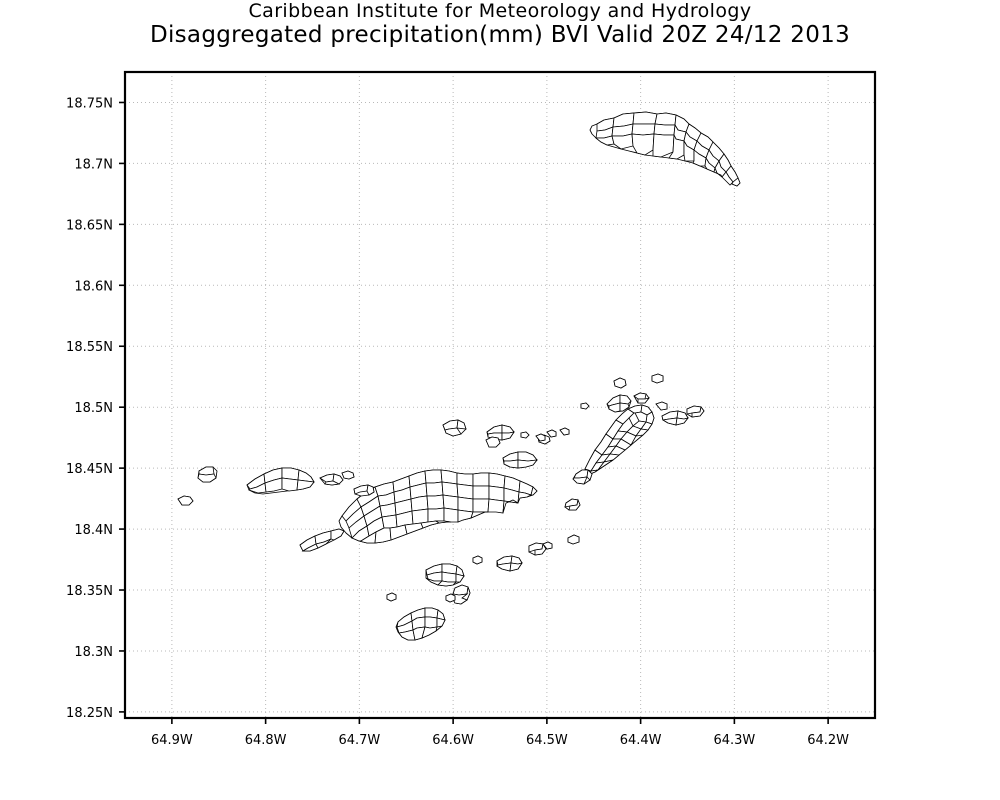 The height and width of the screenshot is (800, 1000). What do you see at coordinates (734, 740) in the screenshot?
I see `xtick-label: 64.3W` at bounding box center [734, 740].